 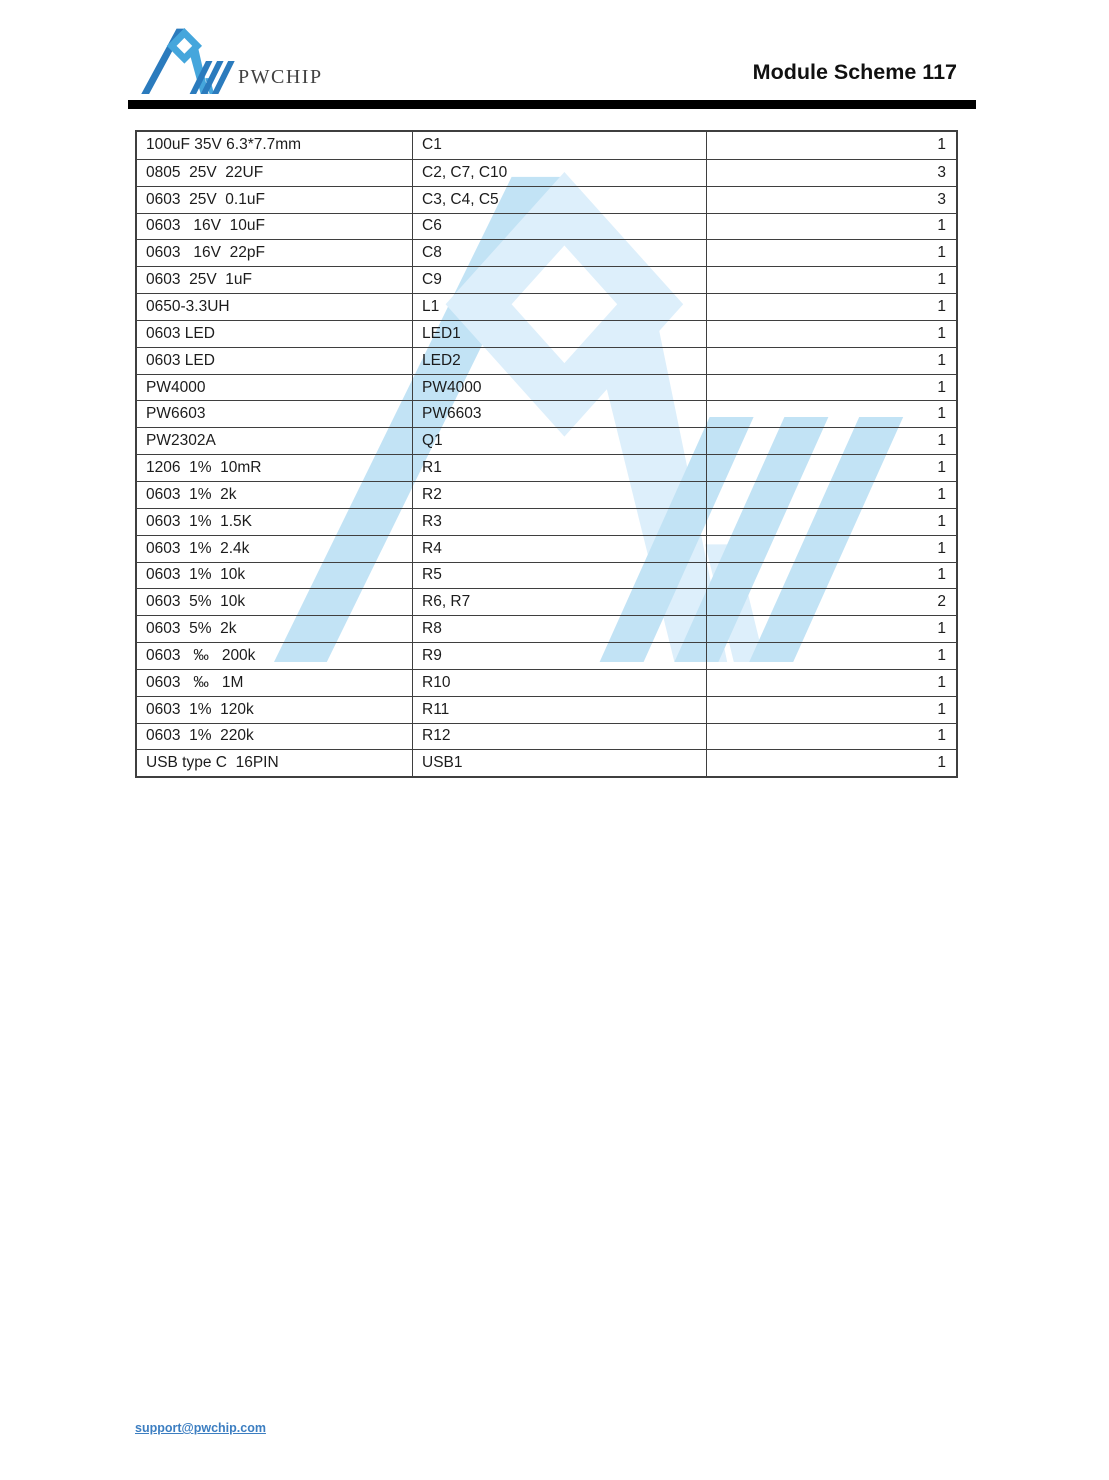 I want to click on designator-cell: R8, so click(x=559, y=629).